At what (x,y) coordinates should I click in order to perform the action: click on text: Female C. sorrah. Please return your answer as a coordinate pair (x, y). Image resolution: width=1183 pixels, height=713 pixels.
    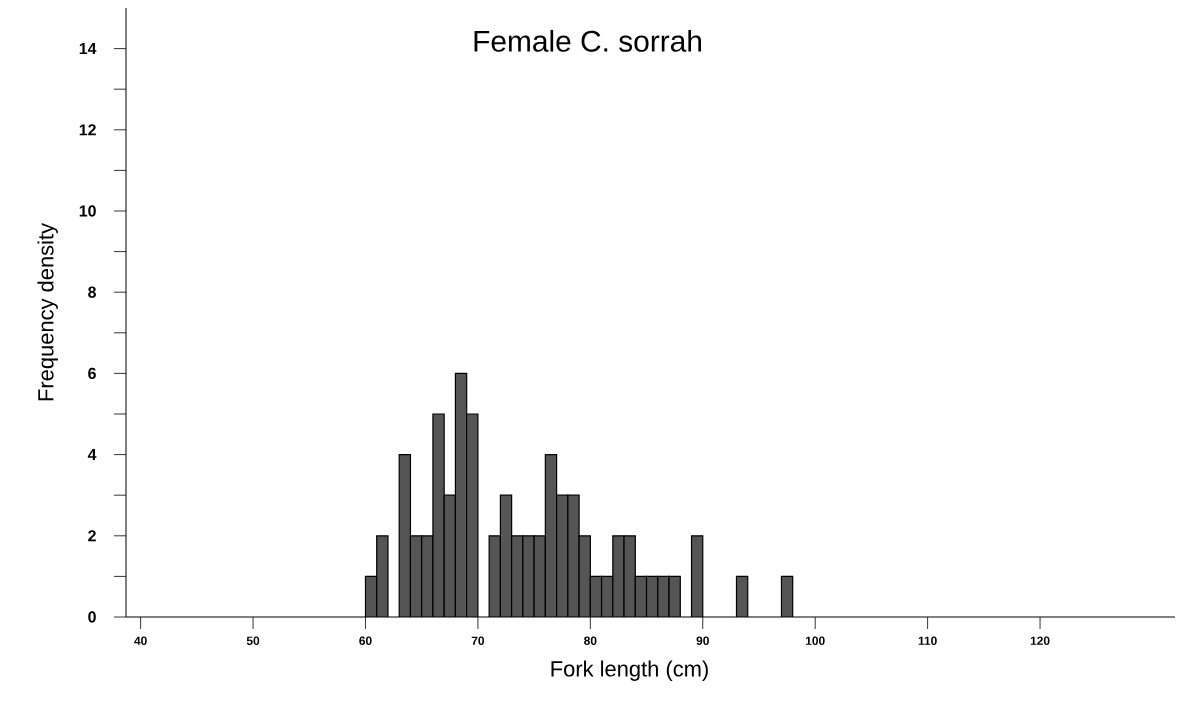
    Looking at the image, I should click on (587, 40).